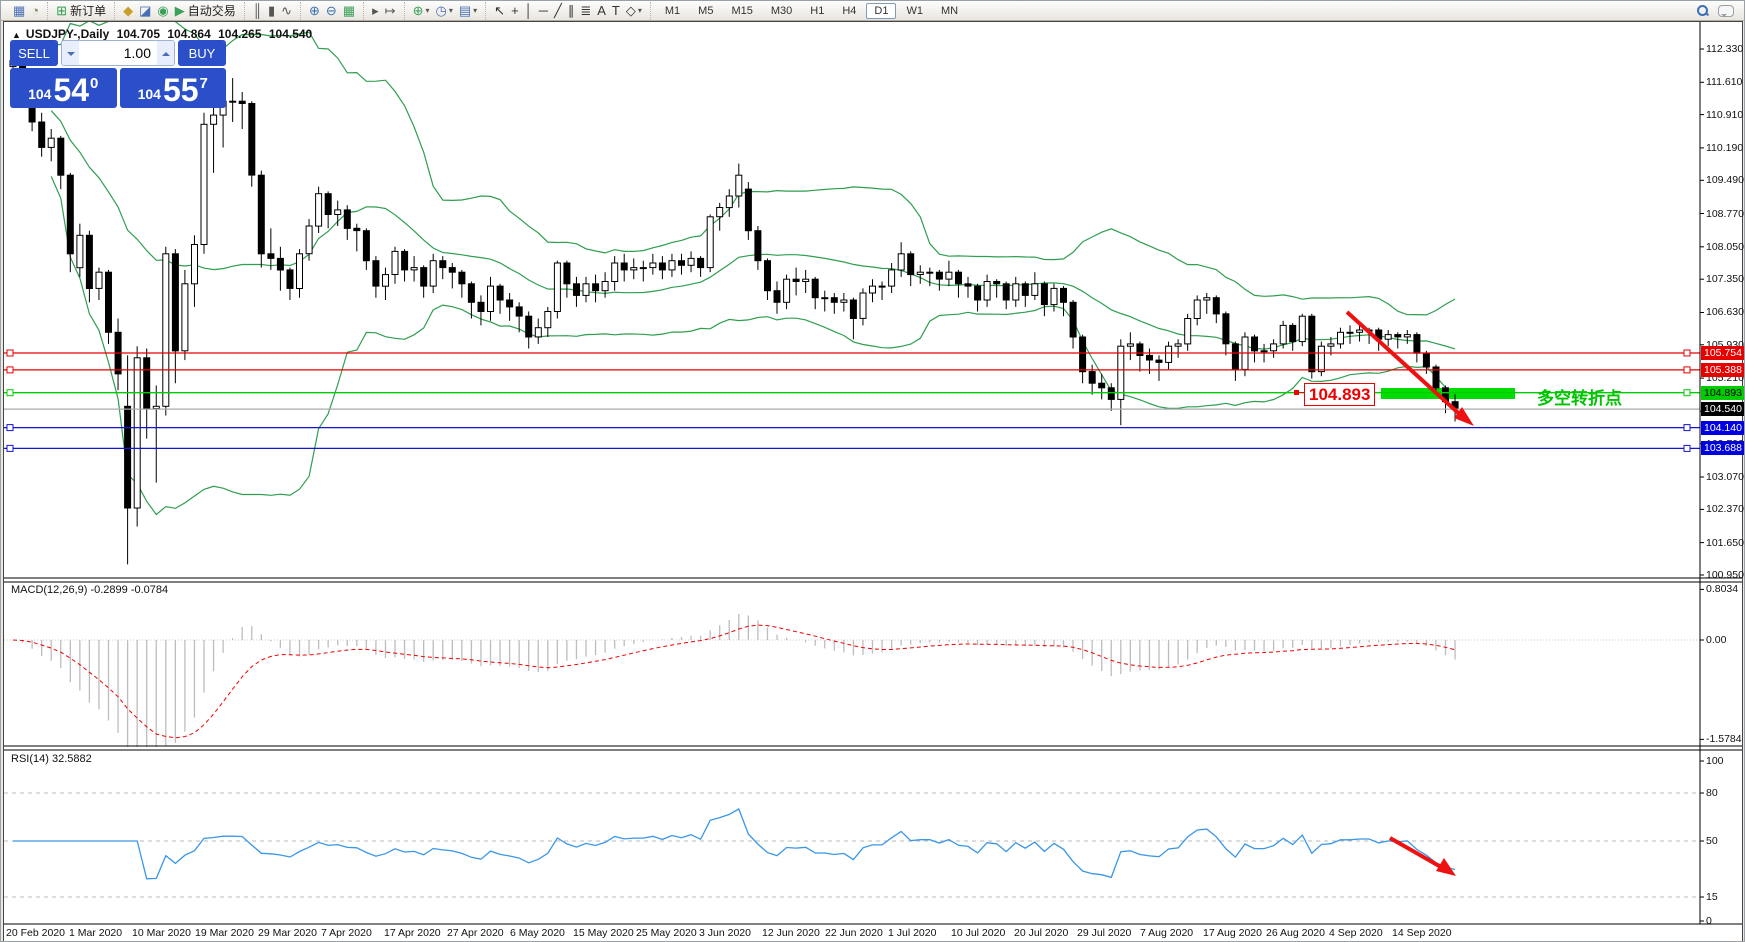 Image resolution: width=1745 pixels, height=942 pixels. What do you see at coordinates (94, 83) in the screenshot?
I see `sell-price-sup: 0` at bounding box center [94, 83].